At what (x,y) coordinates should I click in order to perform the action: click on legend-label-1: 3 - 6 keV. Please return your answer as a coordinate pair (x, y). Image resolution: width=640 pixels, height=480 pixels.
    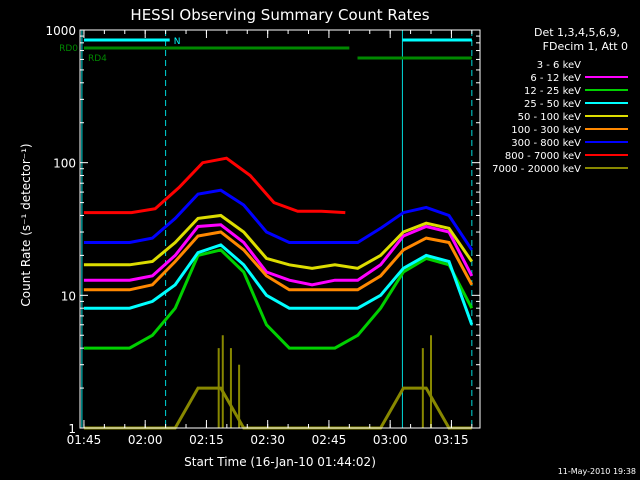
    Looking at the image, I should click on (559, 65).